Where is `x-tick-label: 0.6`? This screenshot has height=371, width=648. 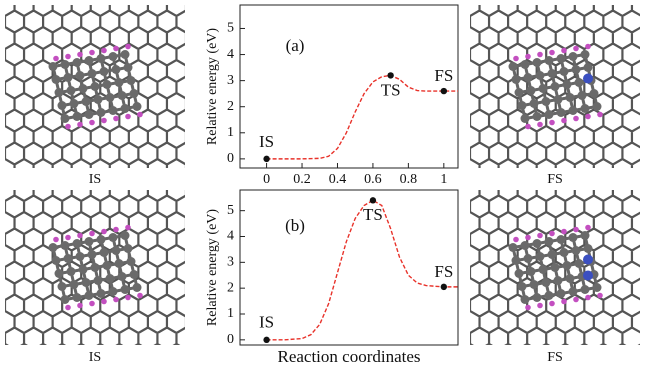 x-tick-label: 0.6 is located at coordinates (373, 179).